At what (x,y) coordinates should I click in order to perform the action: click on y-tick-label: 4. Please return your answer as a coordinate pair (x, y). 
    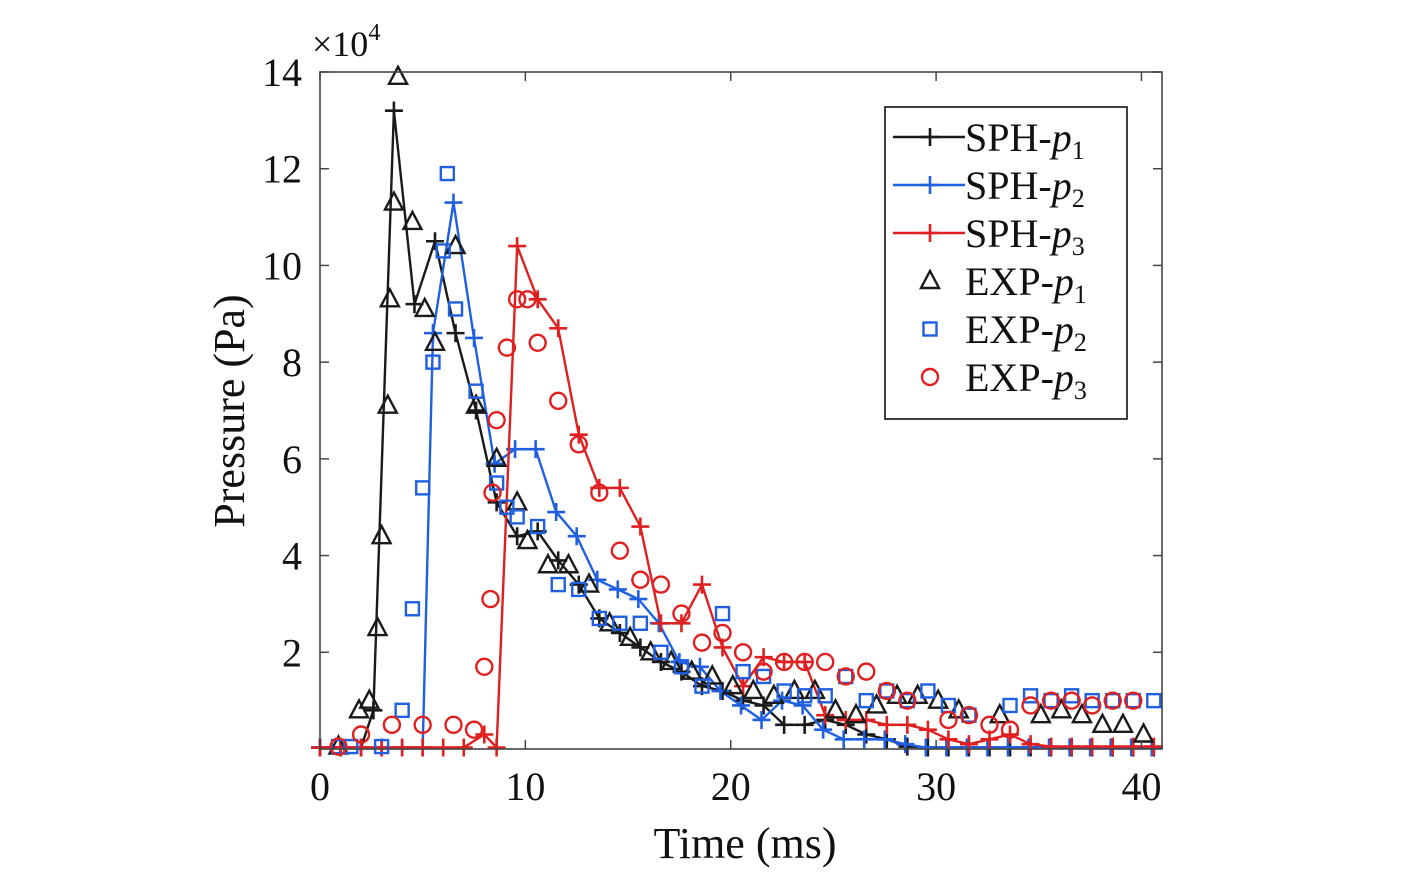
    Looking at the image, I should click on (292, 556).